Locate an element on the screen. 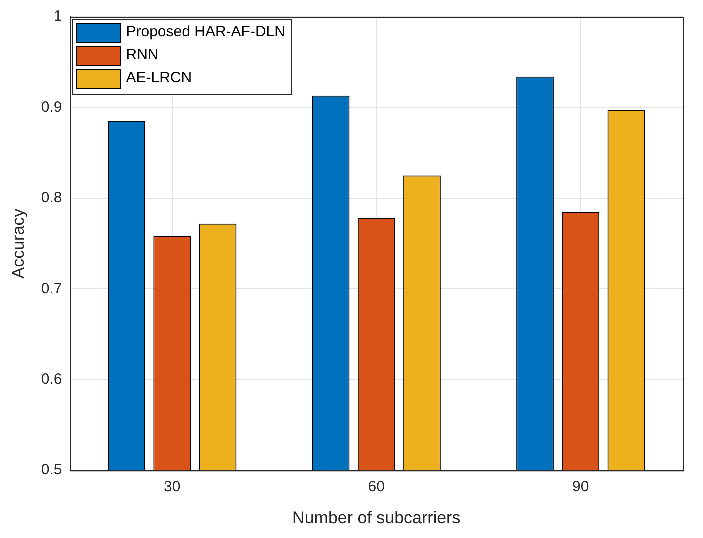 The width and height of the screenshot is (703, 538). x-tick-label: 30 is located at coordinates (172, 487).